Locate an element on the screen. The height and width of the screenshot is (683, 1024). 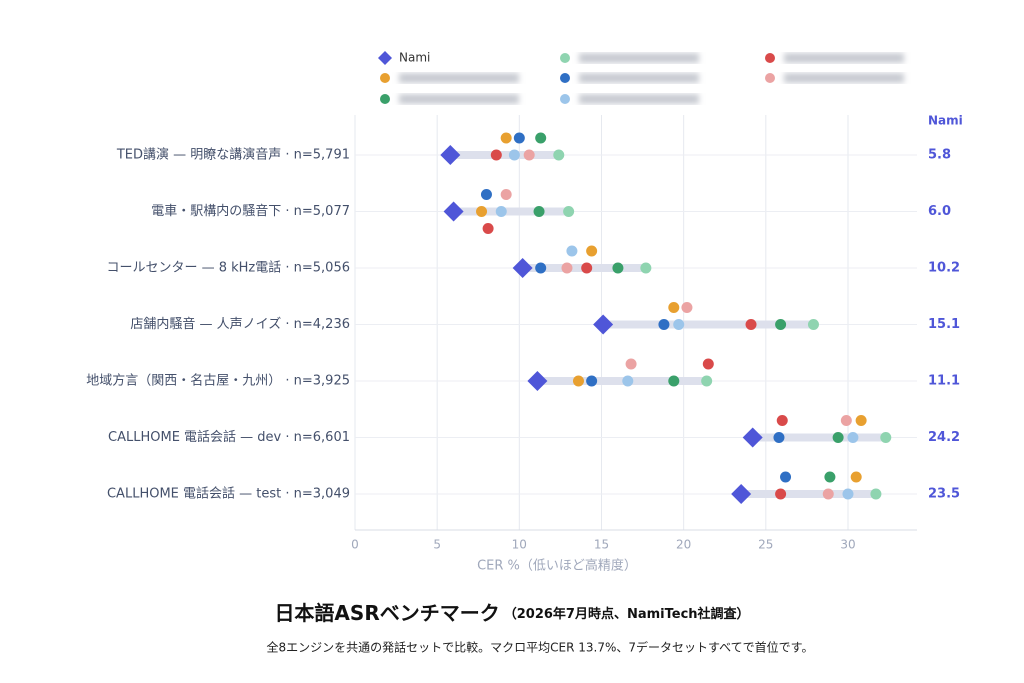
title: 日本語ASRベンチマーク is located at coordinates (386, 613).